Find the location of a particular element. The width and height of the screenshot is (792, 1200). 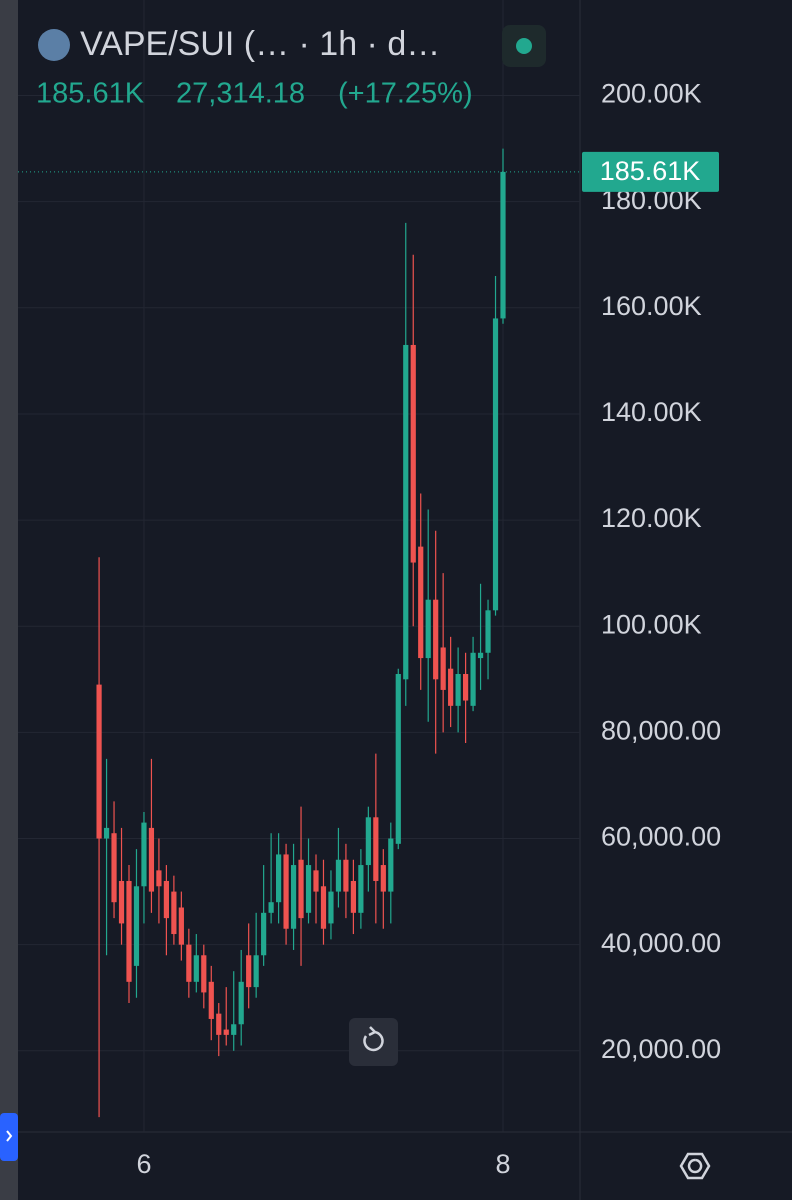

reset-icon is located at coordinates (373, 1039).